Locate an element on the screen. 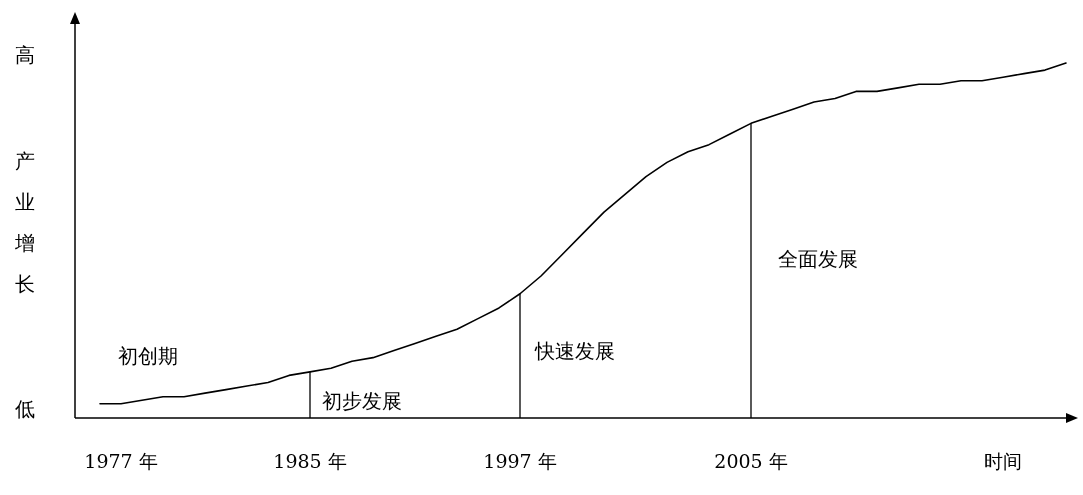  y-axis-title: 产业增长 is located at coordinates (24, 222).